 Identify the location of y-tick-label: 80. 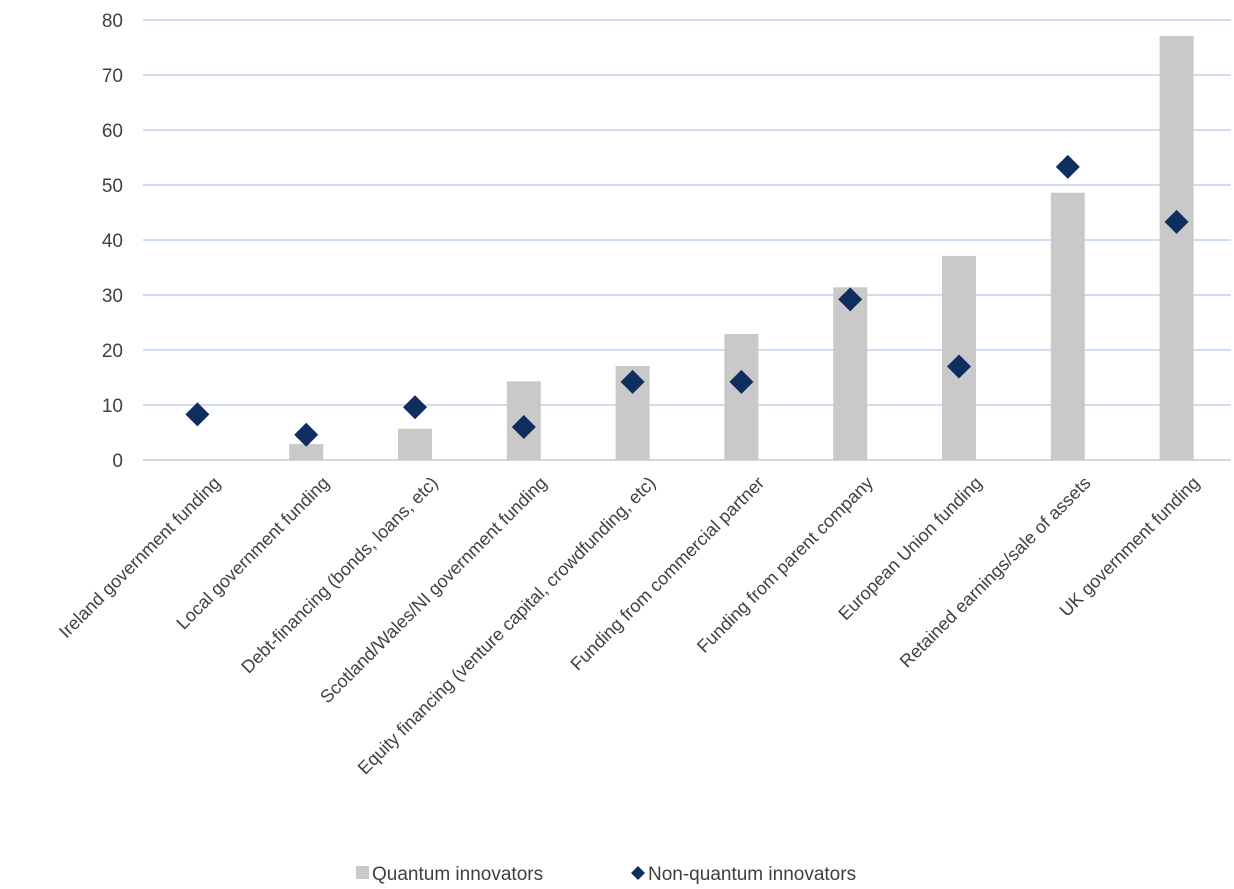
(112, 21).